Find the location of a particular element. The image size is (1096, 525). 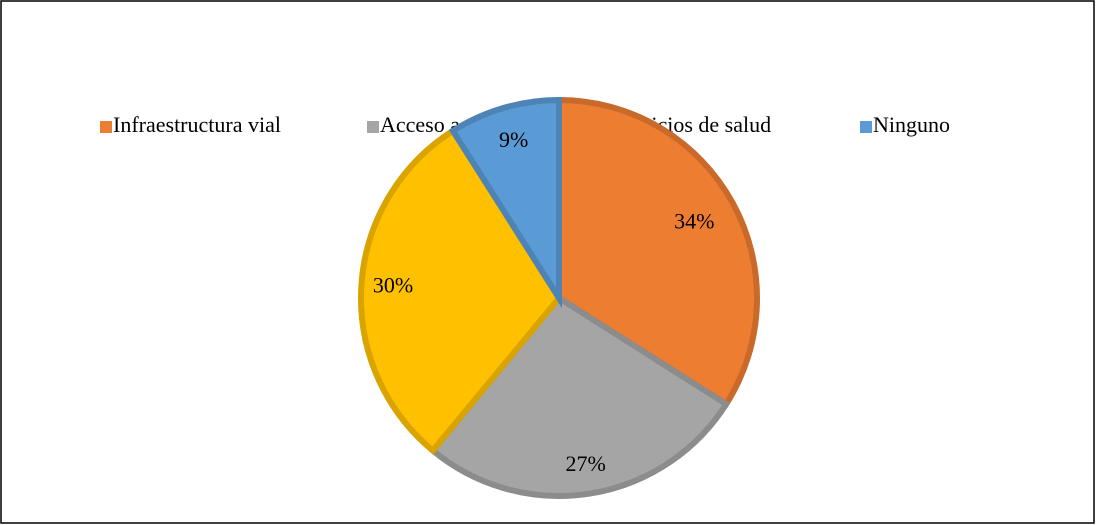

legend-label: Infraestructura vial is located at coordinates (197, 124).